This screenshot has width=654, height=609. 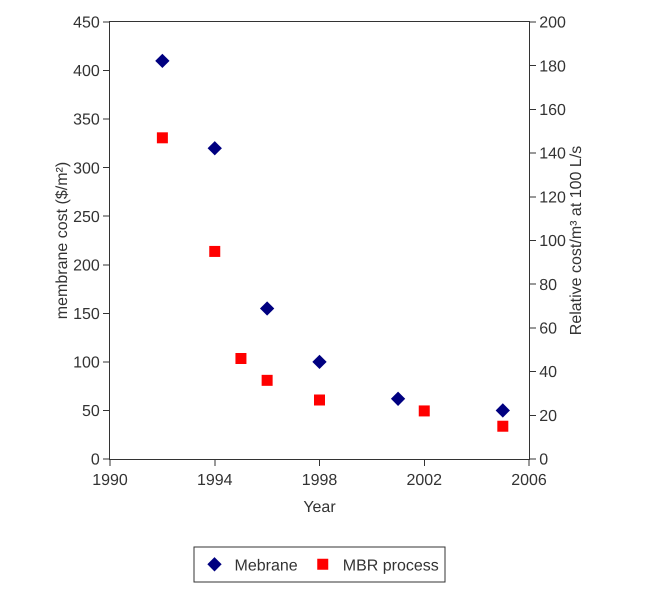 I want to click on y2-tick-label: 60, so click(x=548, y=329).